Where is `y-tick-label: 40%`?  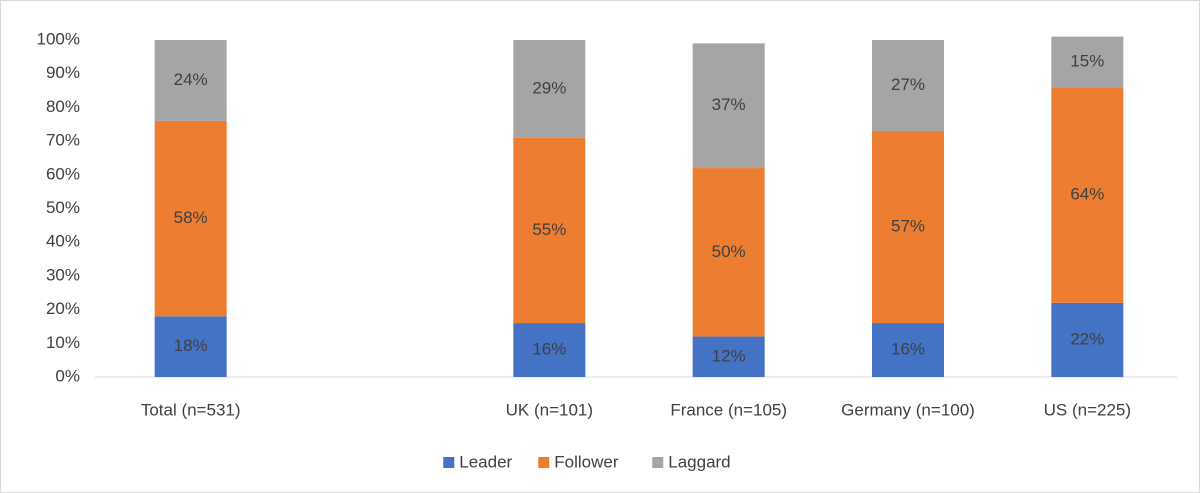
y-tick-label: 40% is located at coordinates (63, 241).